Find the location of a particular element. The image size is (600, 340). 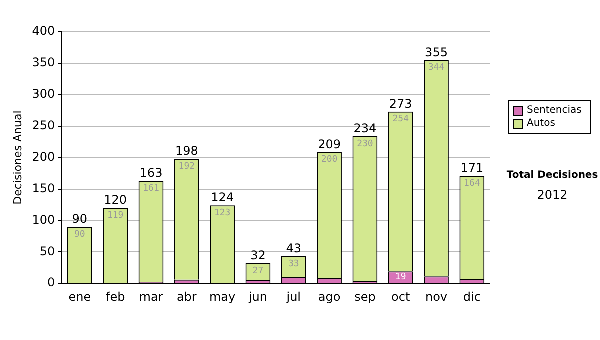

x-tick-label: jun is located at coordinates (258, 297).